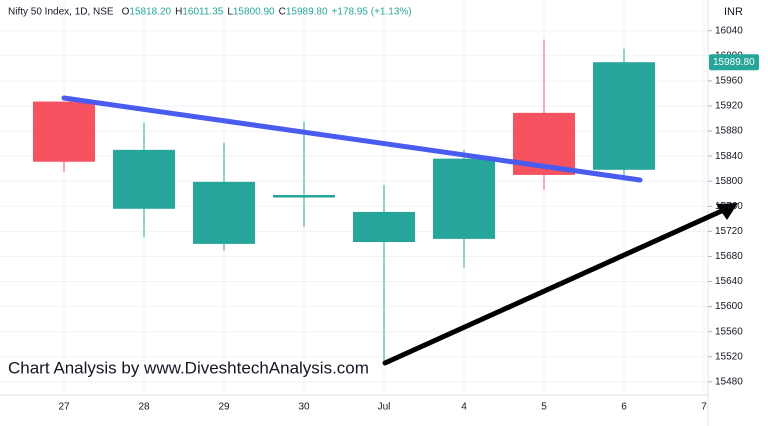 This screenshot has height=426, width=768. What do you see at coordinates (144, 407) in the screenshot?
I see `x-tick-label: 28` at bounding box center [144, 407].